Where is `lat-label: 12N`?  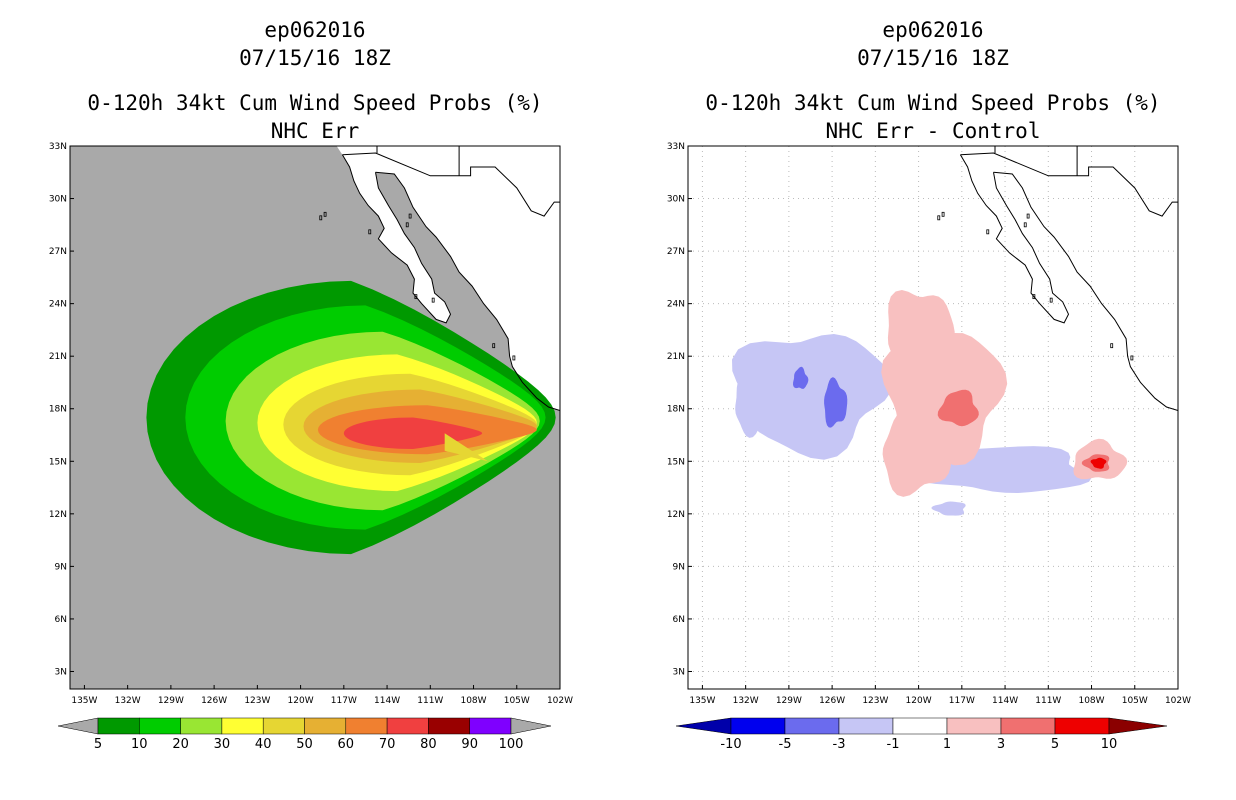
lat-label: 12N is located at coordinates (676, 515).